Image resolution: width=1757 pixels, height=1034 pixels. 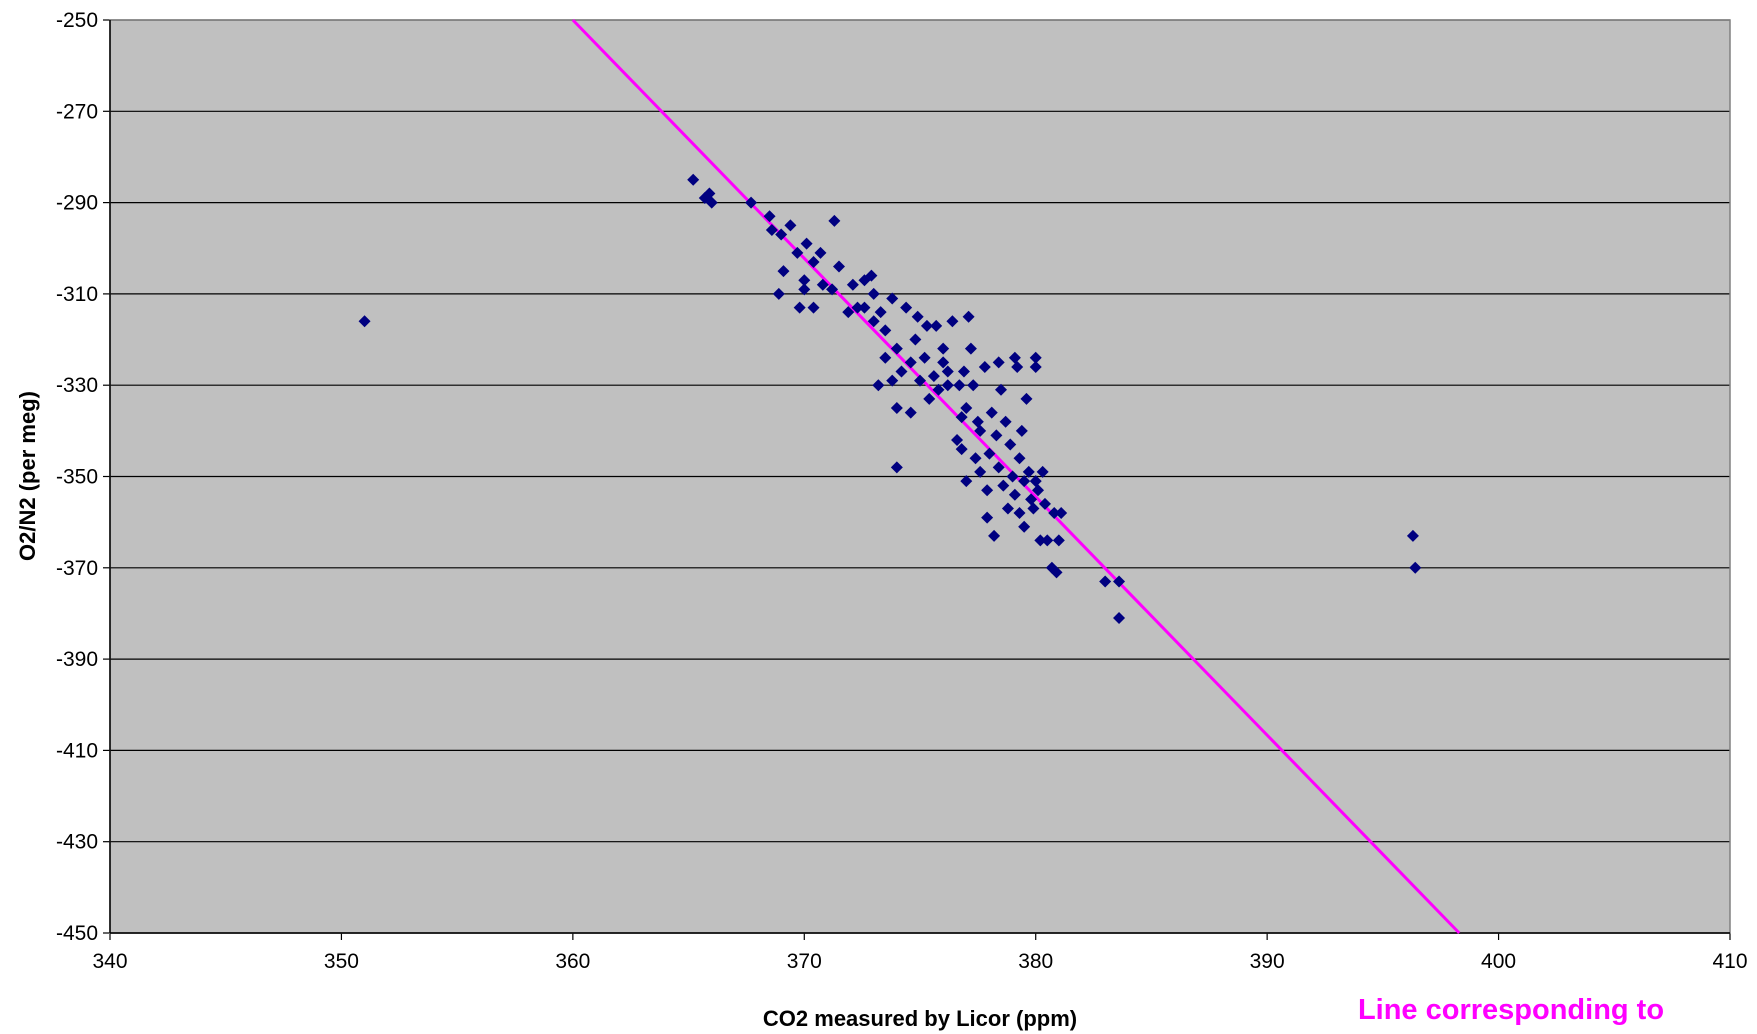 What do you see at coordinates (77, 111) in the screenshot?
I see `y-tick-label: -270` at bounding box center [77, 111].